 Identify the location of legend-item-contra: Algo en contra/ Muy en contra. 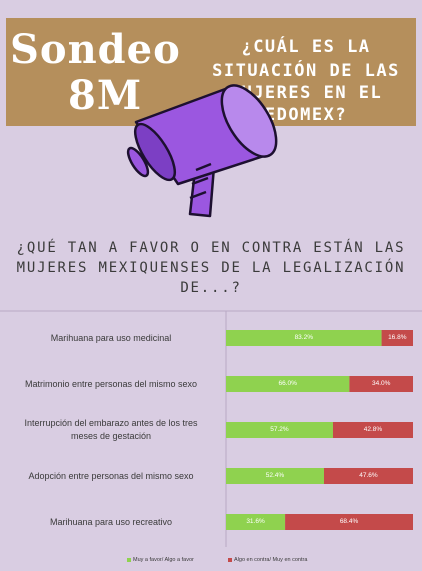
(267, 560).